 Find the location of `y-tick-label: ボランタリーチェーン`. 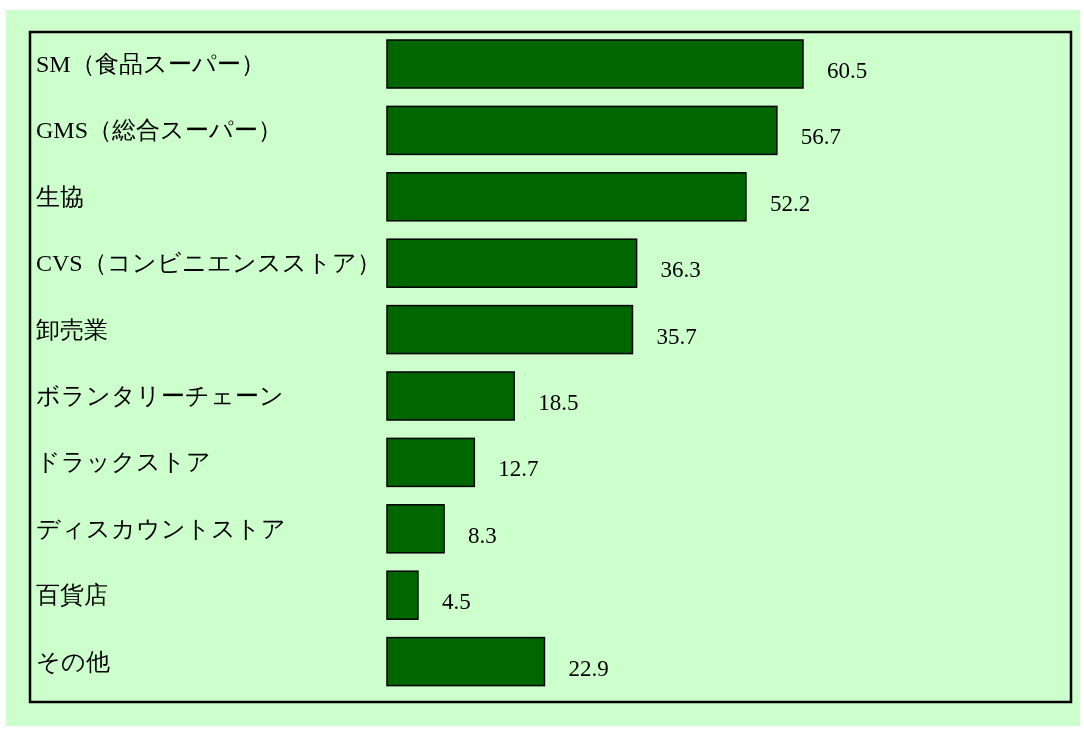

y-tick-label: ボランタリーチェーン is located at coordinates (160, 396).